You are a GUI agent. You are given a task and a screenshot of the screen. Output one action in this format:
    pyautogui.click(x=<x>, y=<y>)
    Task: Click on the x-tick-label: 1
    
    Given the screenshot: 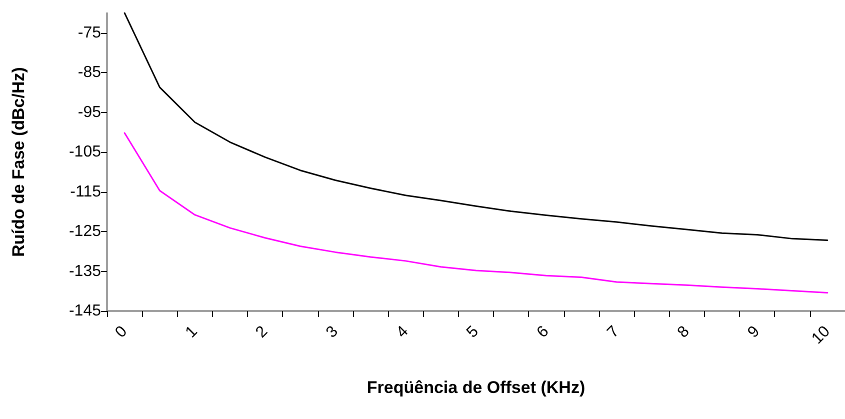 What is the action you would take?
    pyautogui.click(x=191, y=332)
    